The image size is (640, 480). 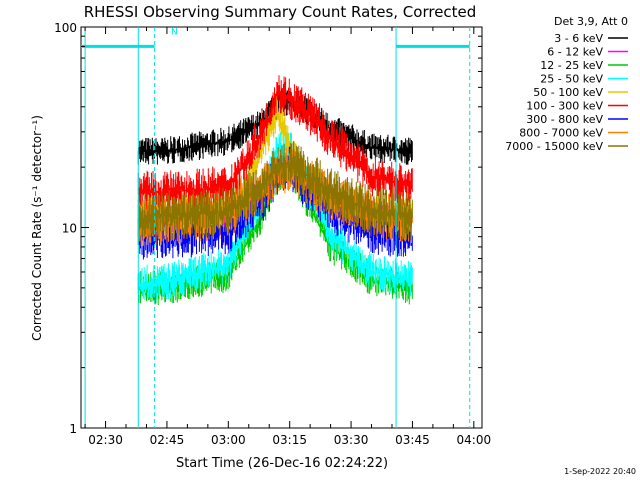 What do you see at coordinates (568, 92) in the screenshot?
I see `legend-label-4: 50 - 100 keV` at bounding box center [568, 92].